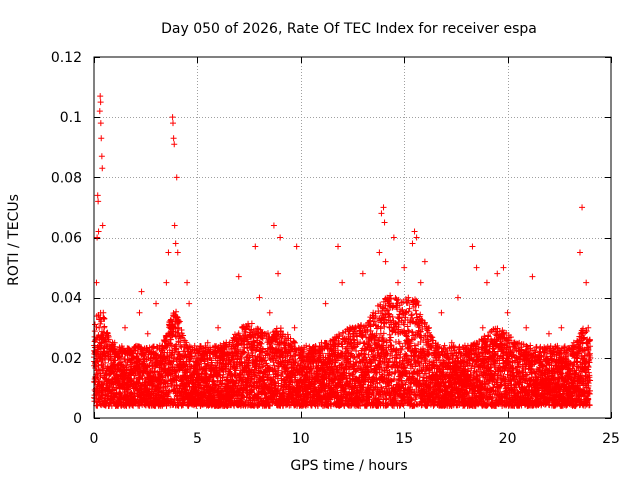  What do you see at coordinates (611, 439) in the screenshot?
I see `x-tick-label: 25` at bounding box center [611, 439].